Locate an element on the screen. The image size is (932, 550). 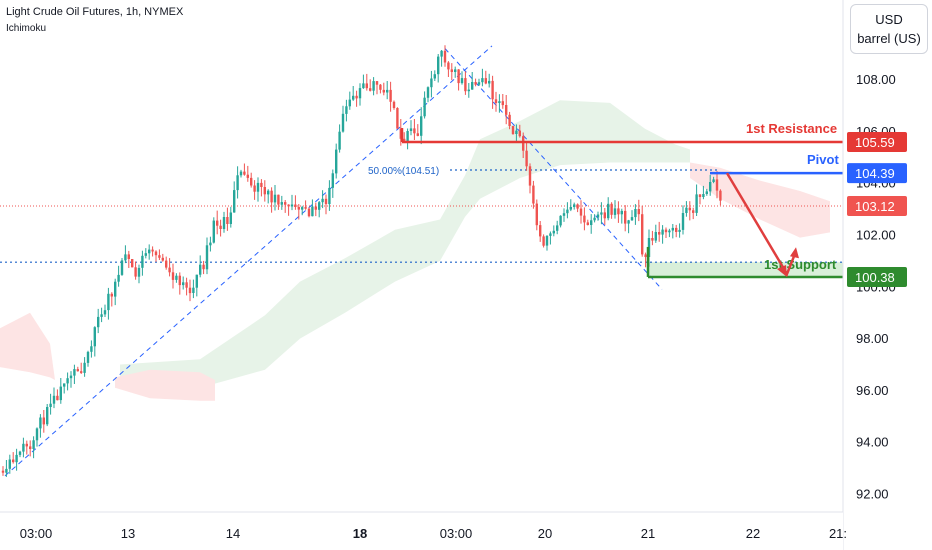
resistance-label: 1st Resistance is located at coordinates (791, 128).